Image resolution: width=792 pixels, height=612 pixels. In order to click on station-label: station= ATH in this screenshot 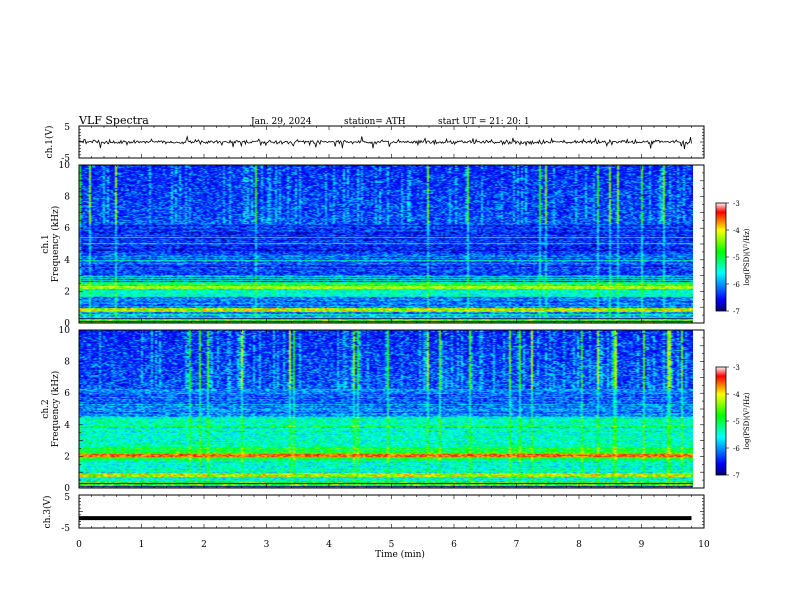, I will do `click(375, 122)`.